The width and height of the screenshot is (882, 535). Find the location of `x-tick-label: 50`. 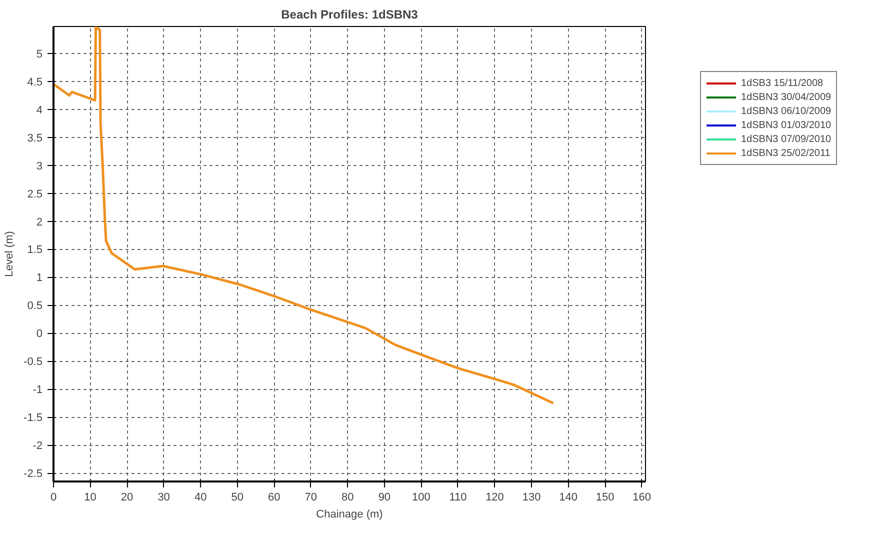

x-tick-label: 50 is located at coordinates (237, 498).